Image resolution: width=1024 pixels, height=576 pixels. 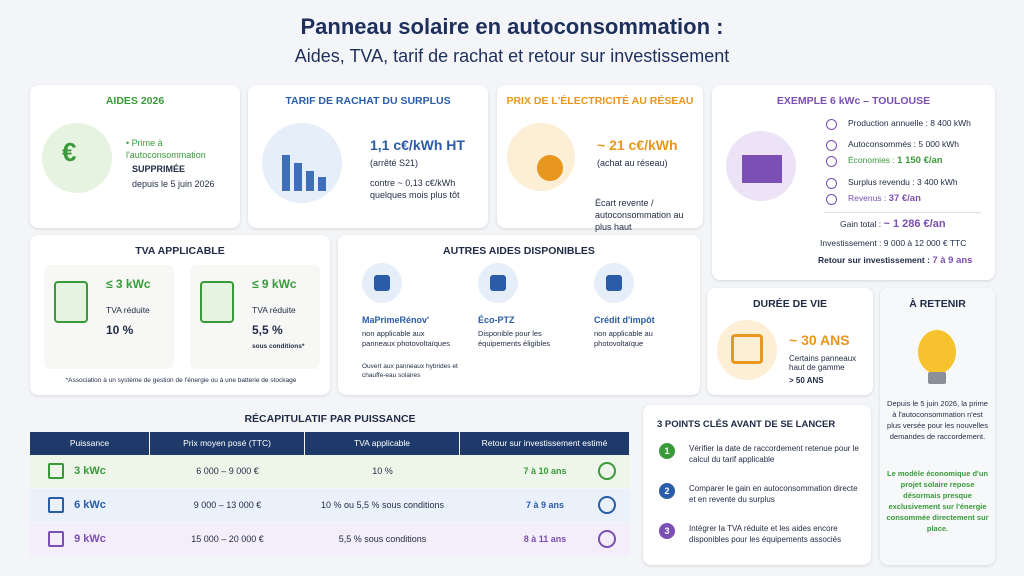 I want to click on point-number: 1, so click(x=667, y=451).